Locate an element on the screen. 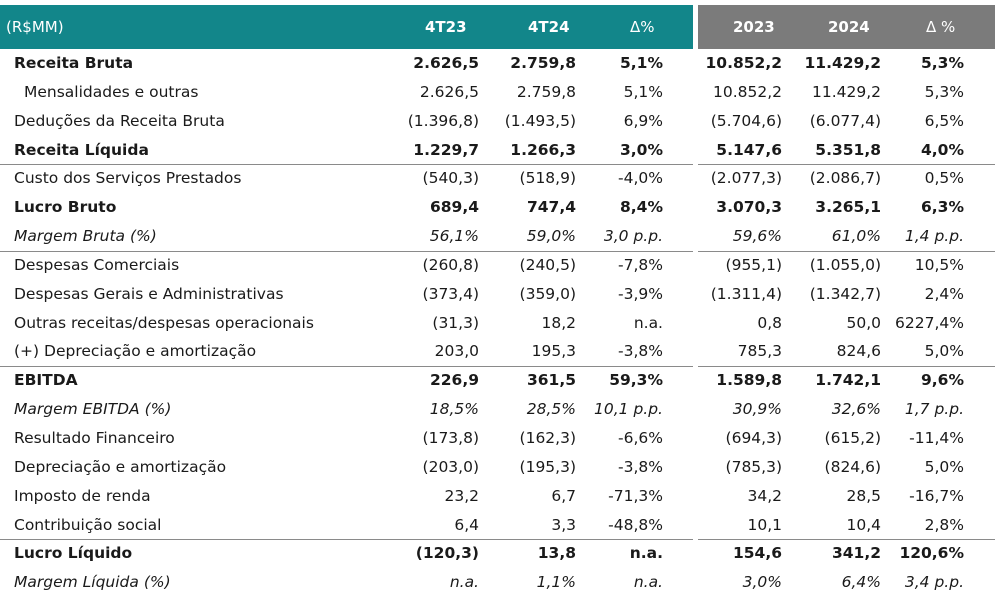  cell-4t23: (1.396,8) is located at coordinates (443, 120).